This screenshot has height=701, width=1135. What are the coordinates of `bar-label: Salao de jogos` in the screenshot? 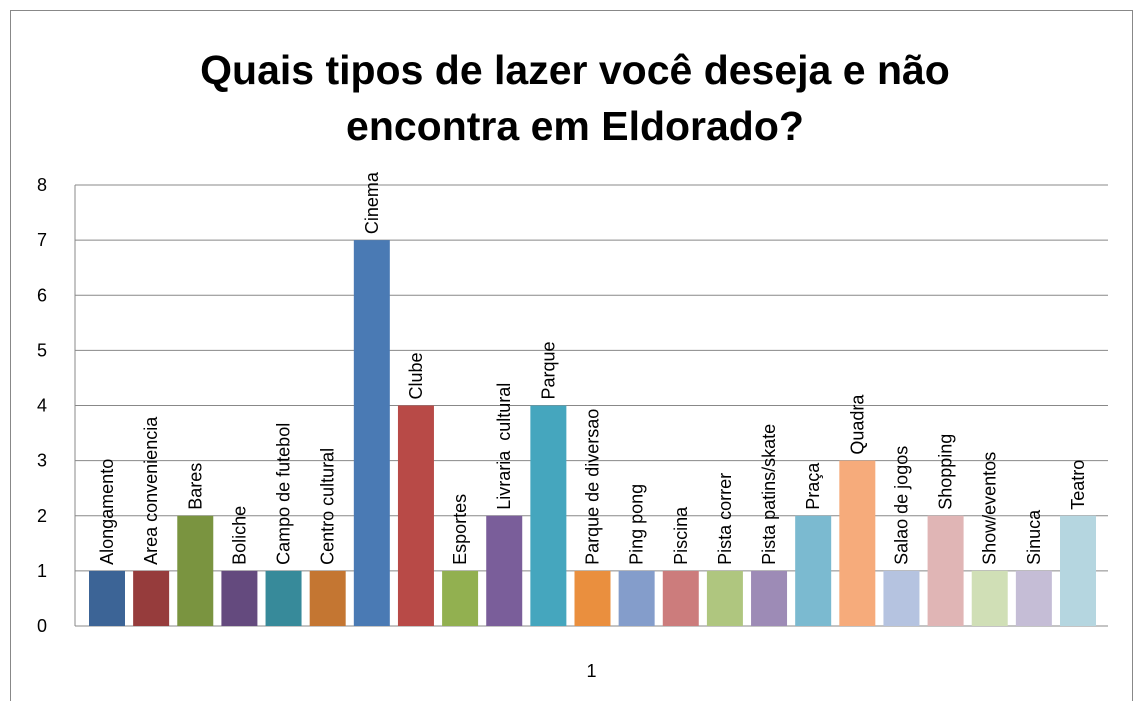 It's located at (901, 505).